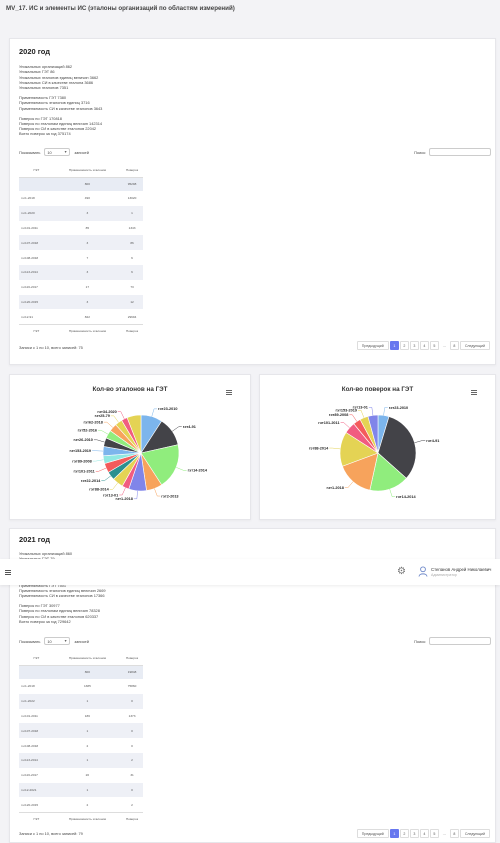  Describe the element at coordinates (8, 572) in the screenshot. I see `menu-icon` at that location.